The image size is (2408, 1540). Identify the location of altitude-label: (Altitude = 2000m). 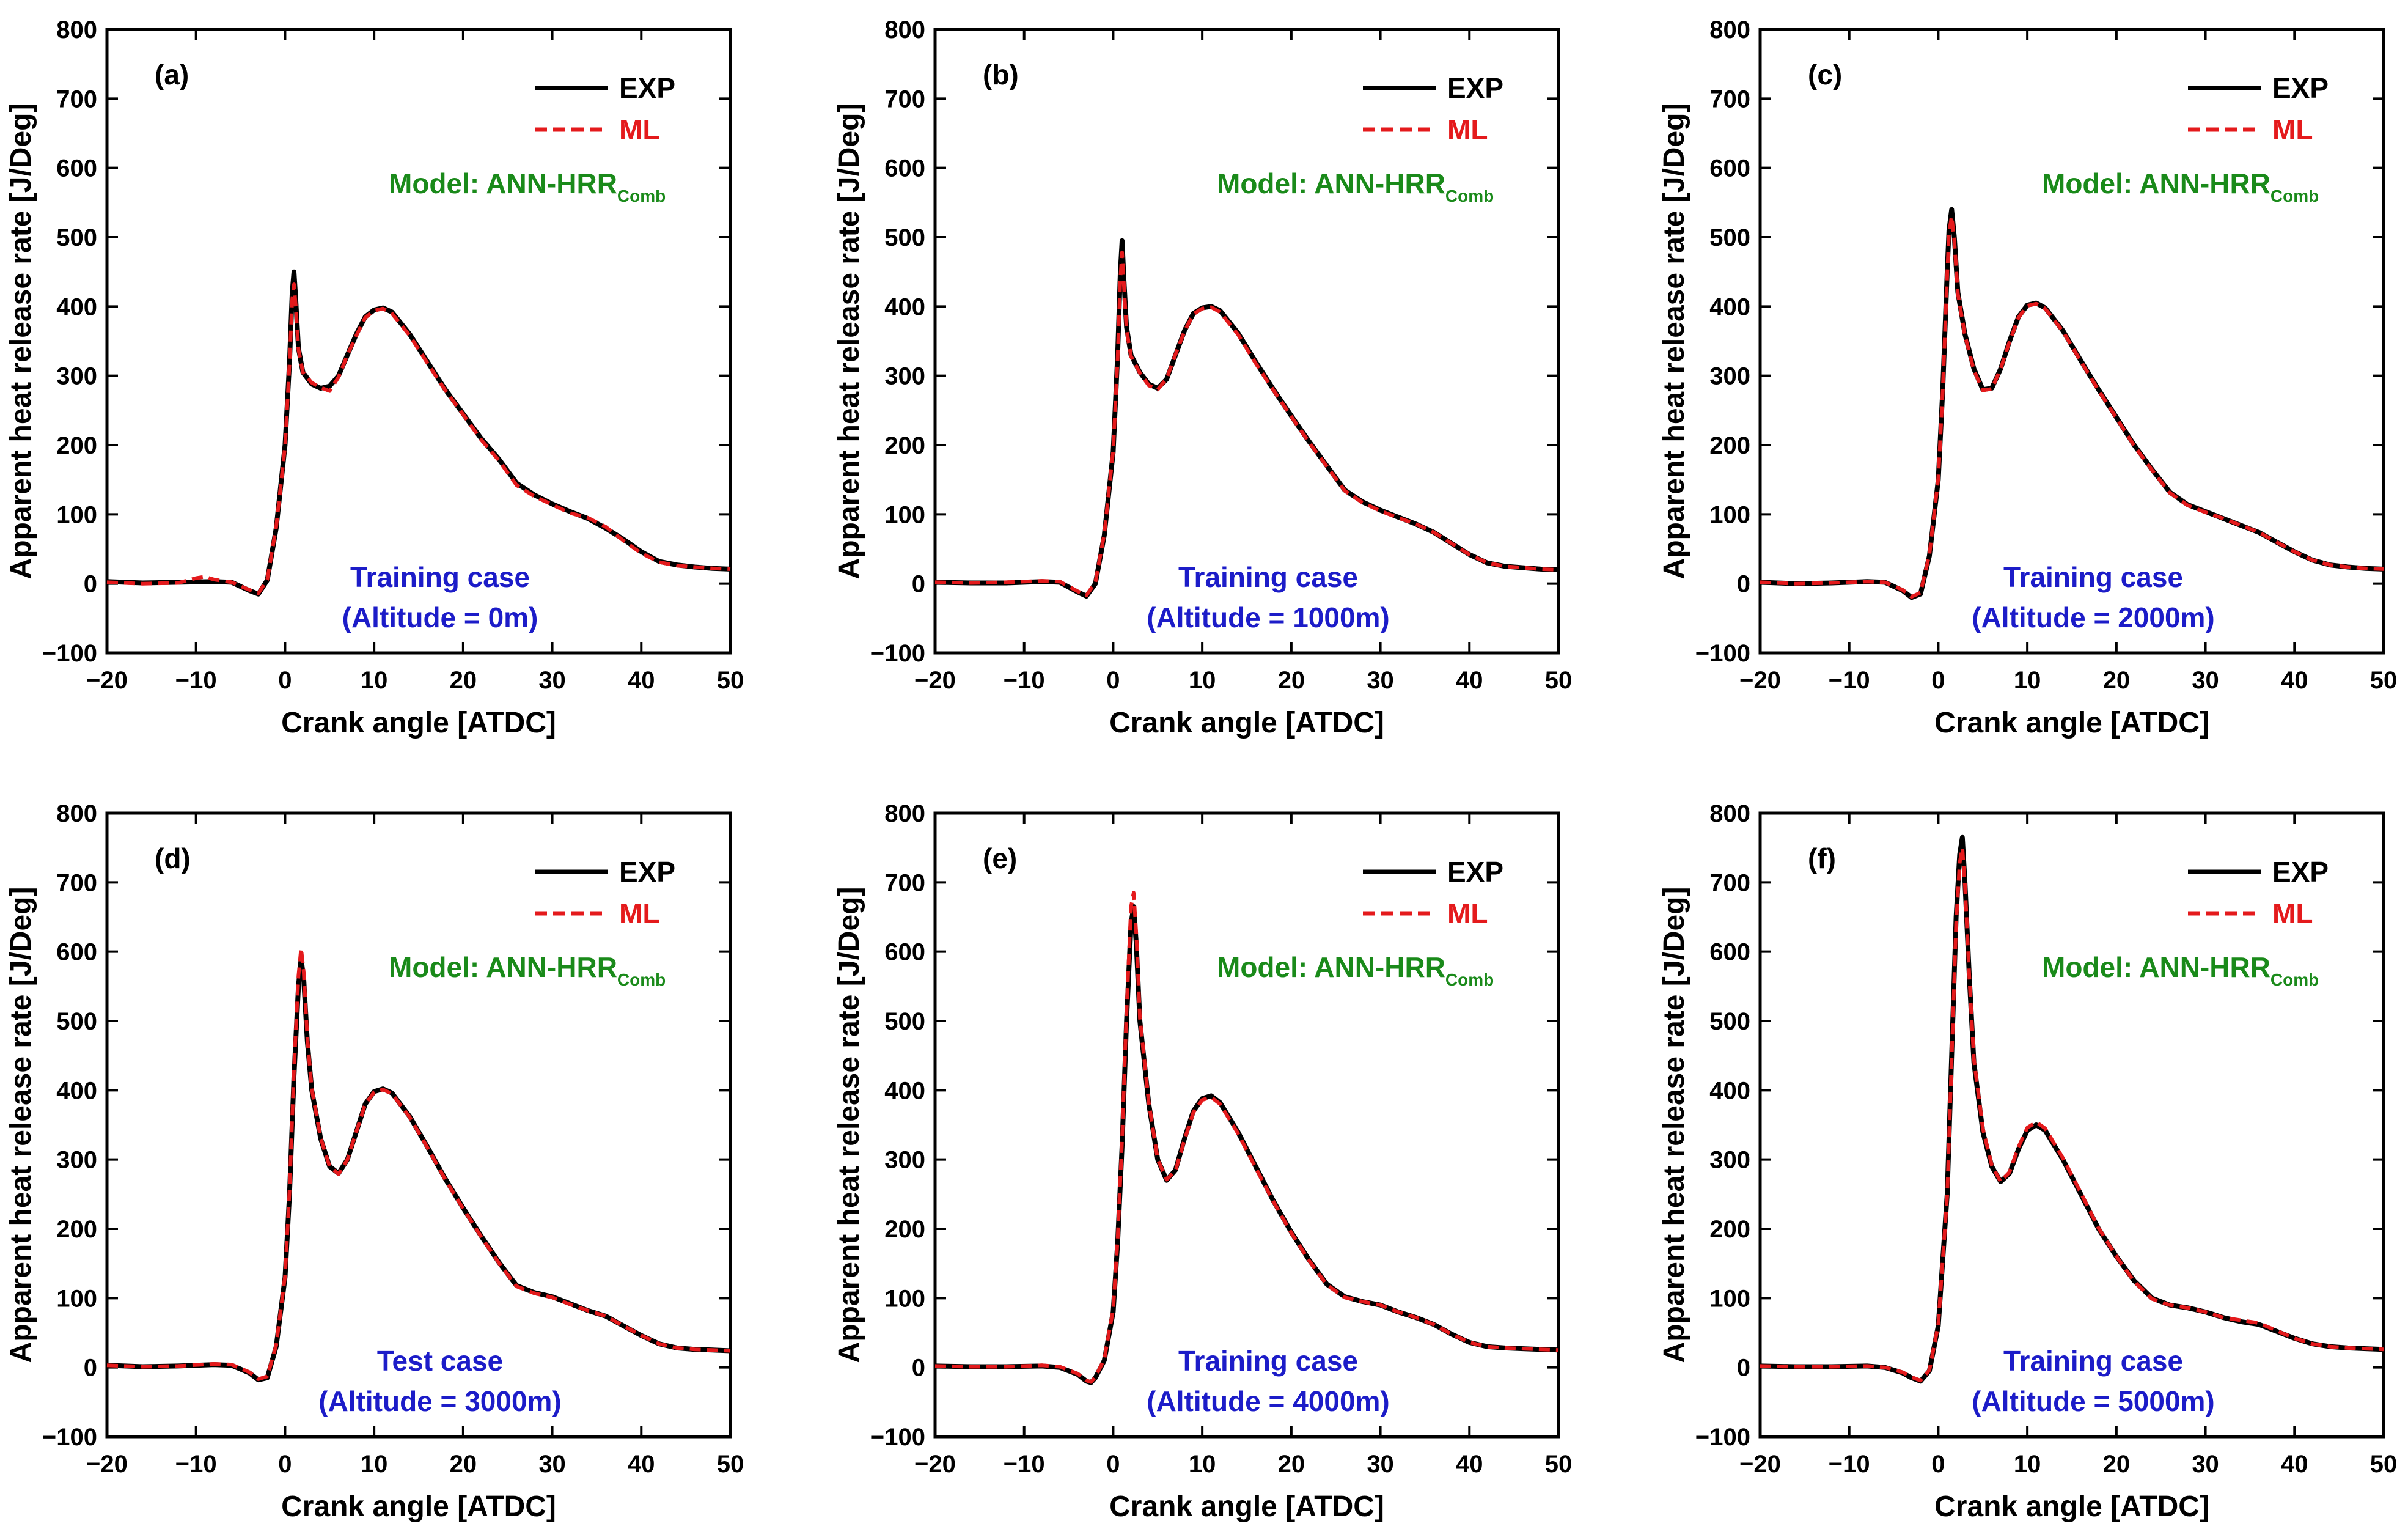
(2093, 617).